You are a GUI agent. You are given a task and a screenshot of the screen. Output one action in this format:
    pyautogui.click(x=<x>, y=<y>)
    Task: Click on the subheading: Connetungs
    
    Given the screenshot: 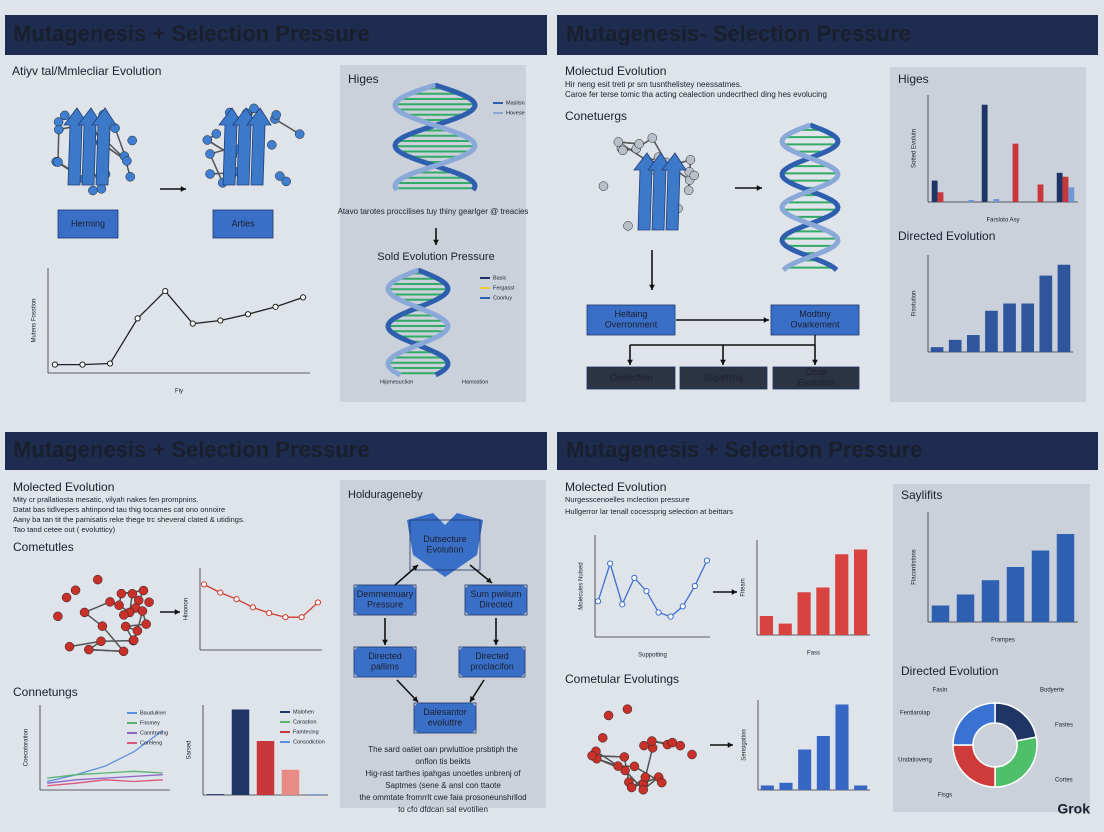 What is the action you would take?
    pyautogui.click(x=45, y=692)
    